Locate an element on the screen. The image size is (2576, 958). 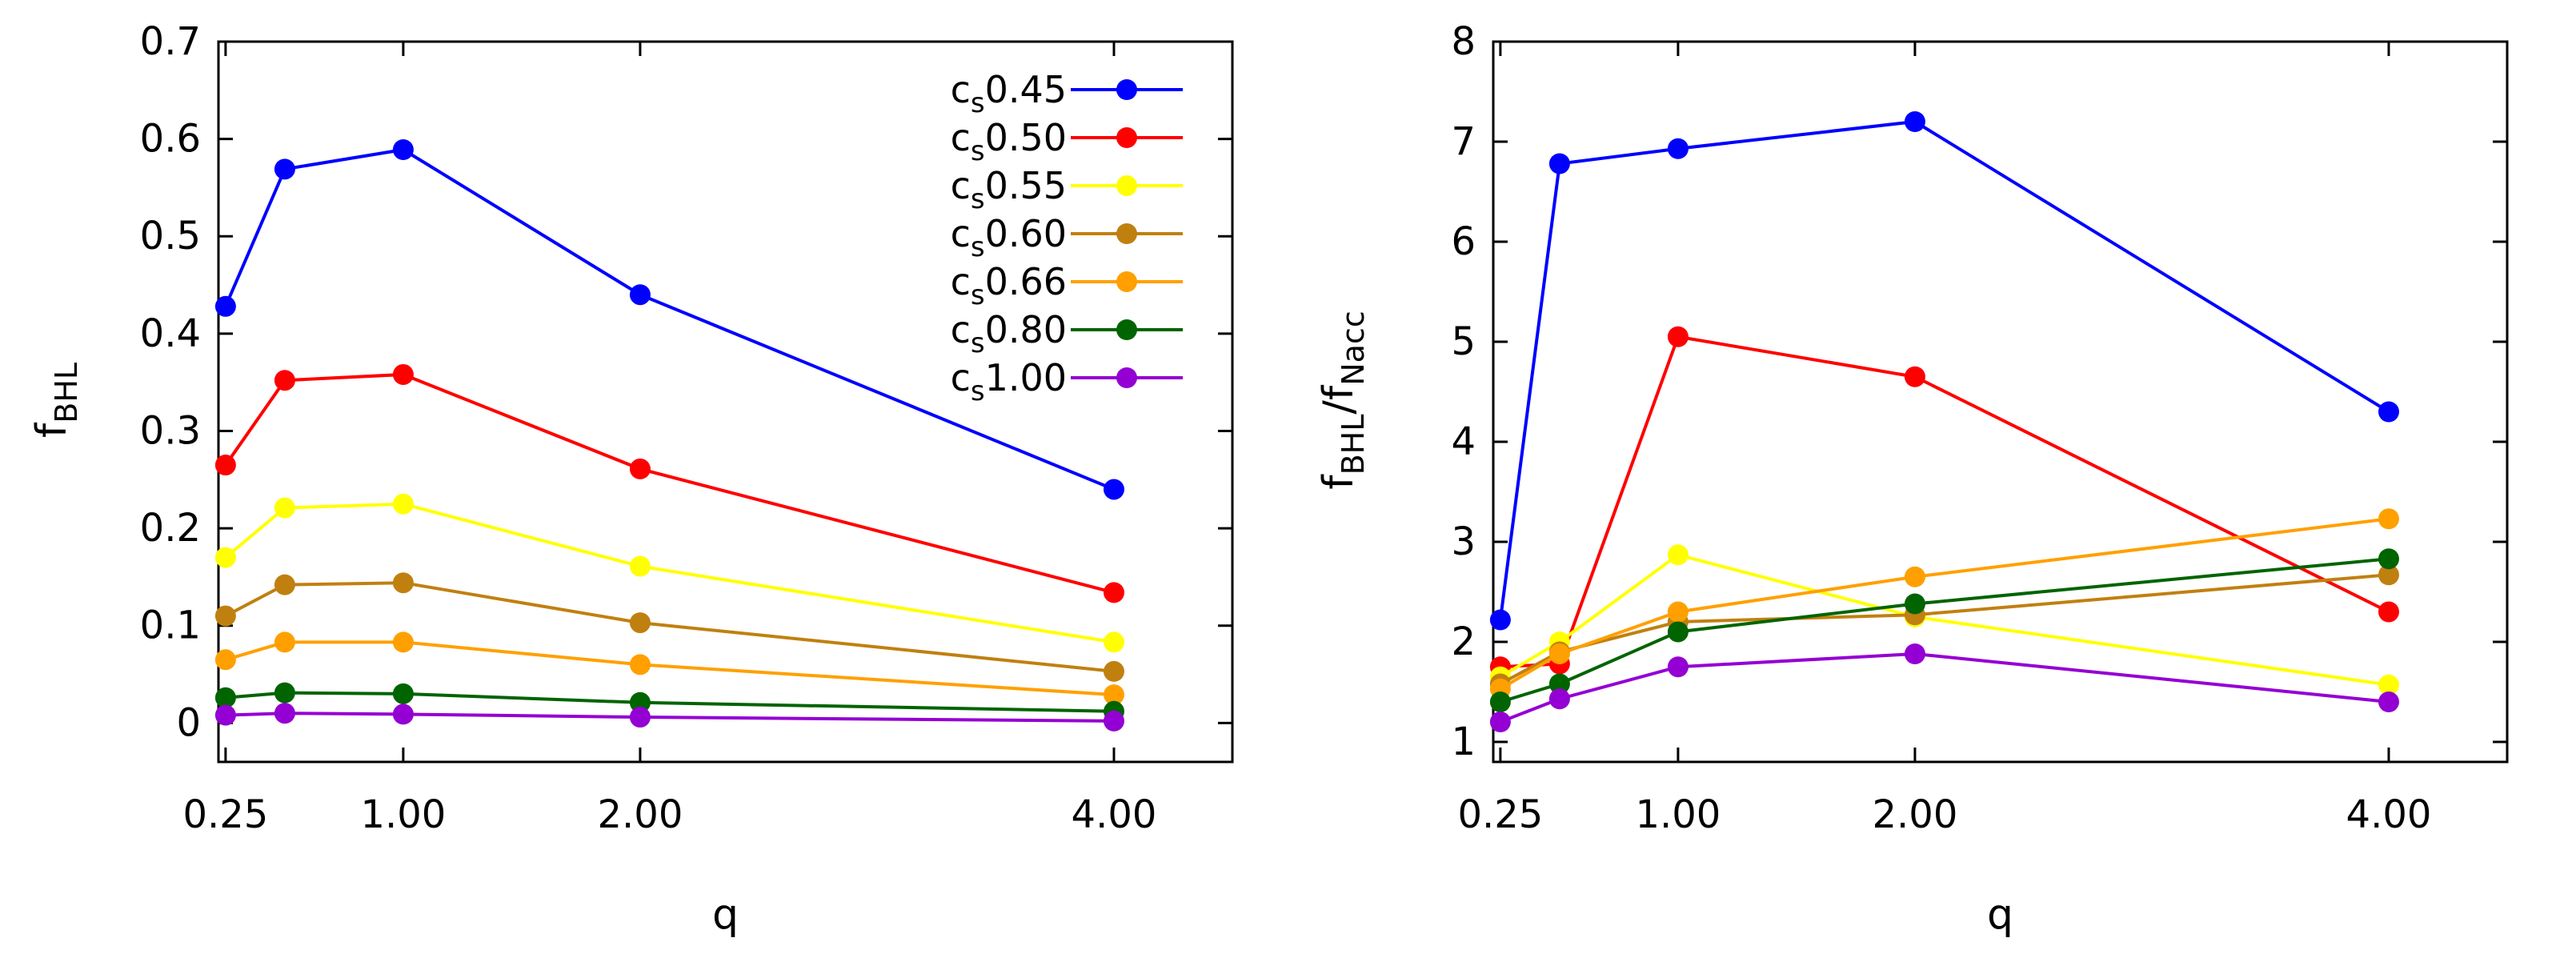
legend-series-name: 0.45 is located at coordinates (1026, 89).